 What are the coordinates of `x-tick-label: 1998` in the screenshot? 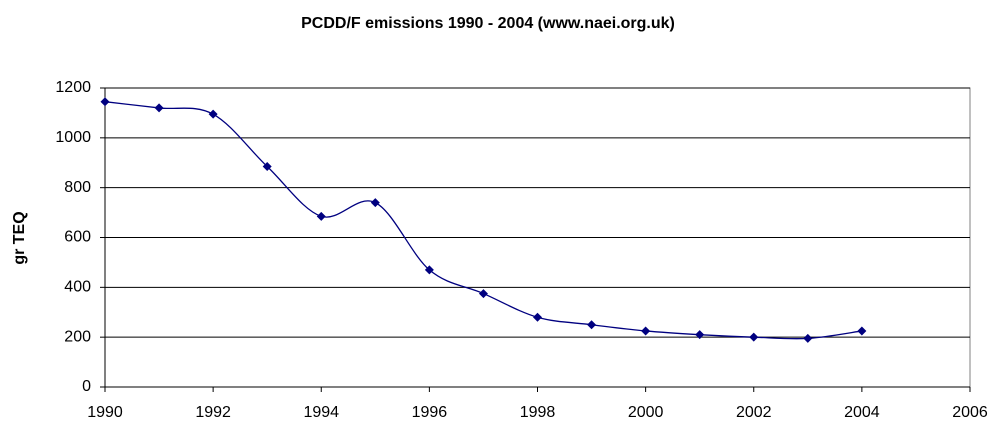 It's located at (538, 412).